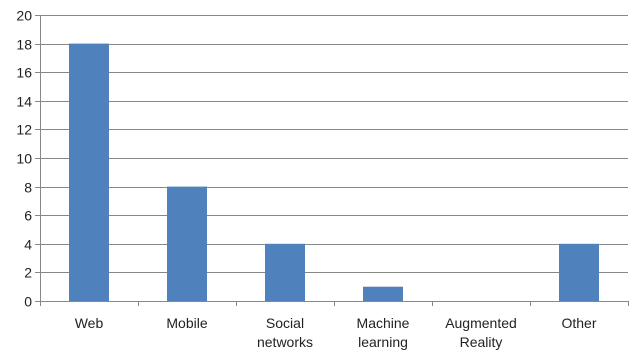 Image resolution: width=636 pixels, height=357 pixels. I want to click on y-tick-label: 16, so click(24, 73).